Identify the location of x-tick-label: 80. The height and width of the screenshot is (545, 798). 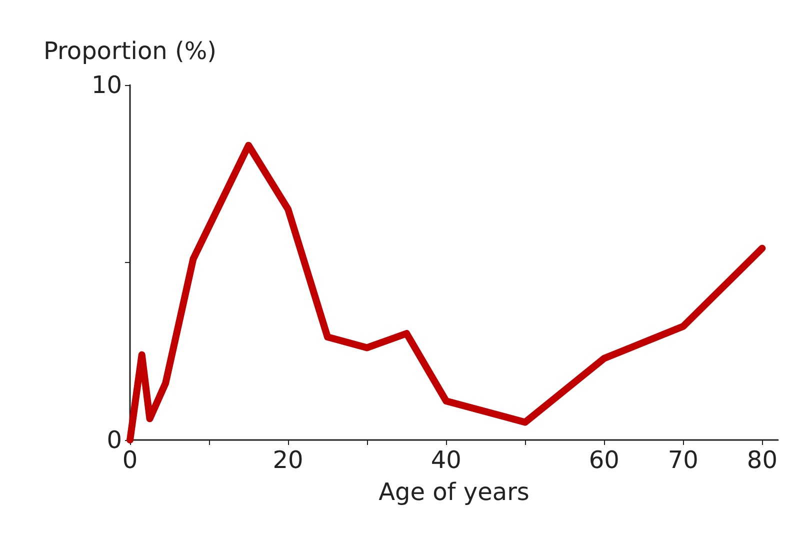
(762, 460).